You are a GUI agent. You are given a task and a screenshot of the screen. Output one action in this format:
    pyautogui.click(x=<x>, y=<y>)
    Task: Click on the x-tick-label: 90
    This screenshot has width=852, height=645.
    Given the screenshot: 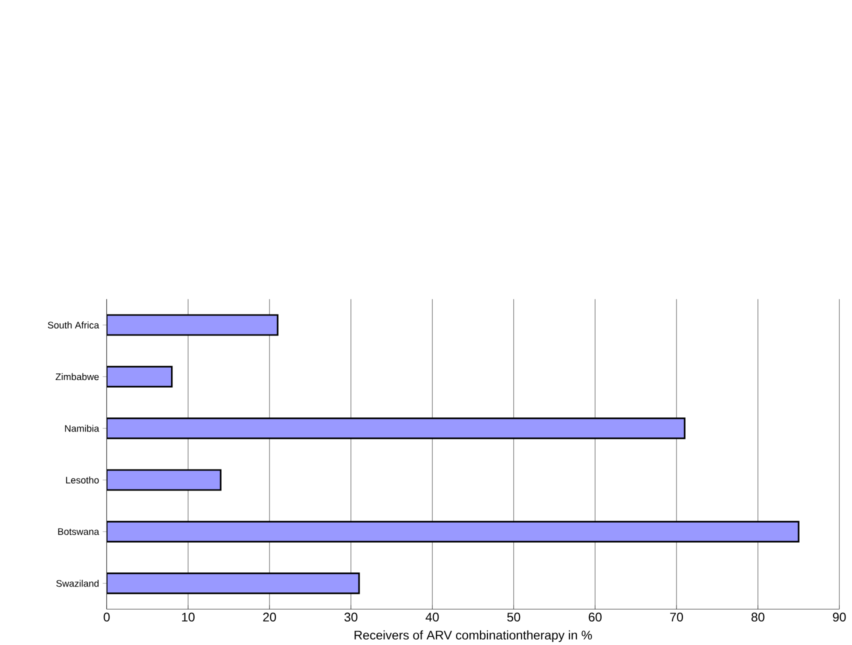 What is the action you would take?
    pyautogui.click(x=839, y=617)
    